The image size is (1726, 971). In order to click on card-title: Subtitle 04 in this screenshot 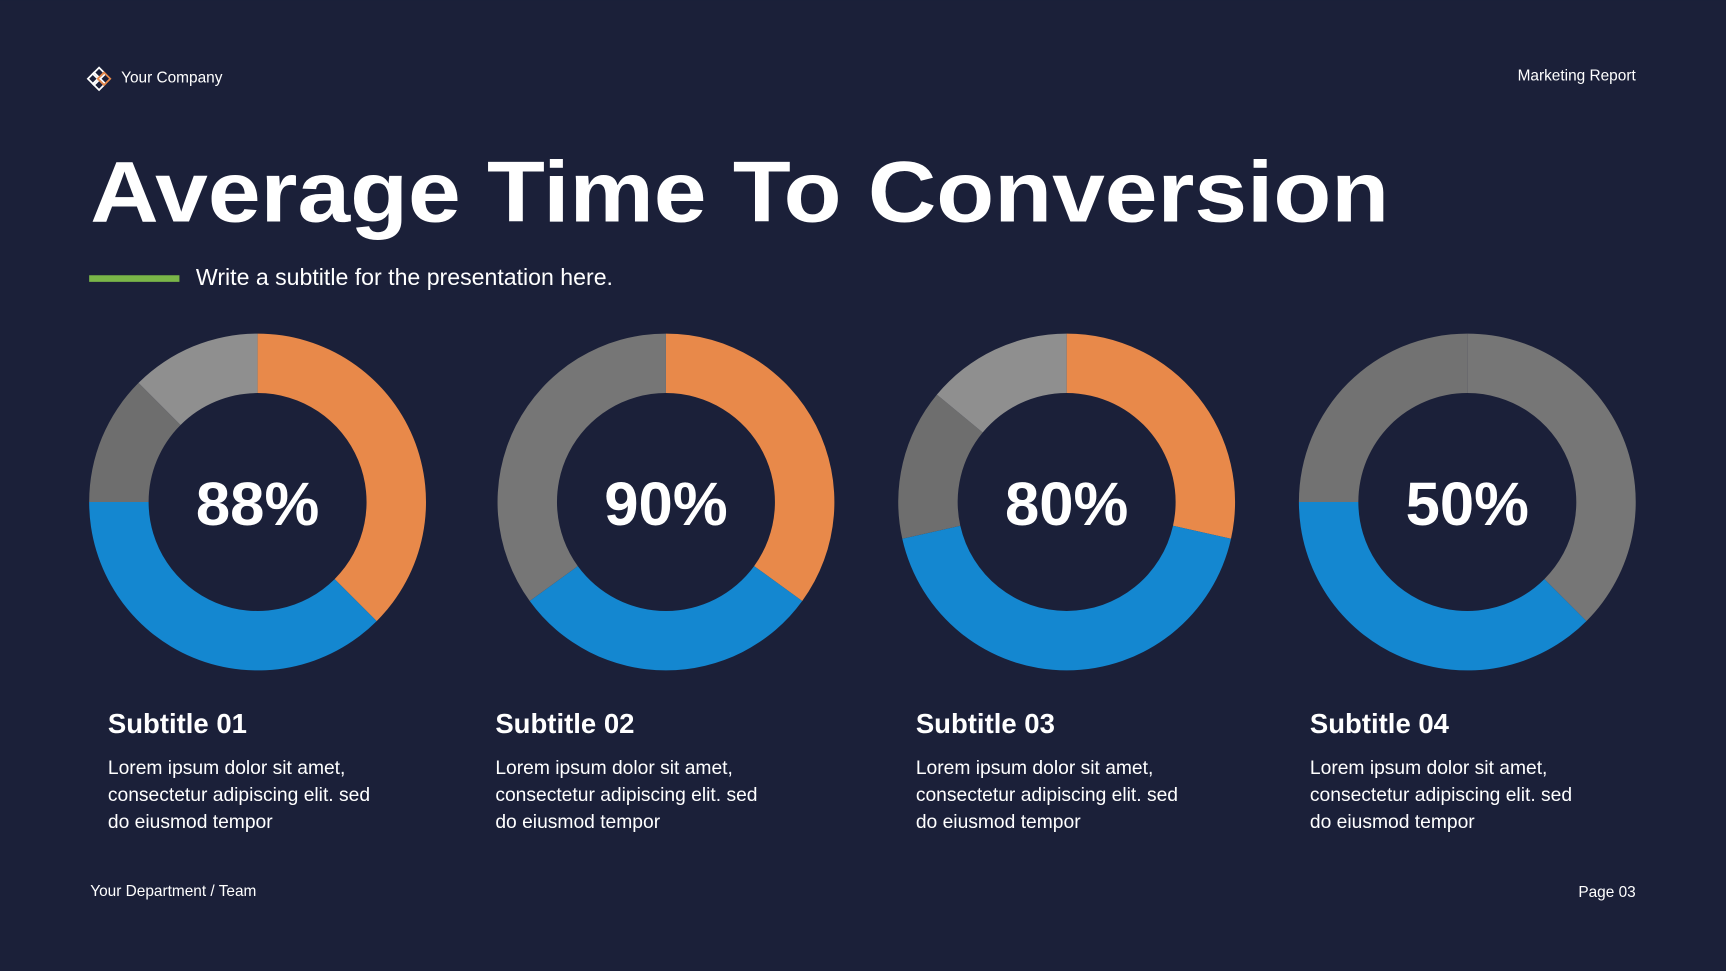, I will do `click(1380, 723)`.